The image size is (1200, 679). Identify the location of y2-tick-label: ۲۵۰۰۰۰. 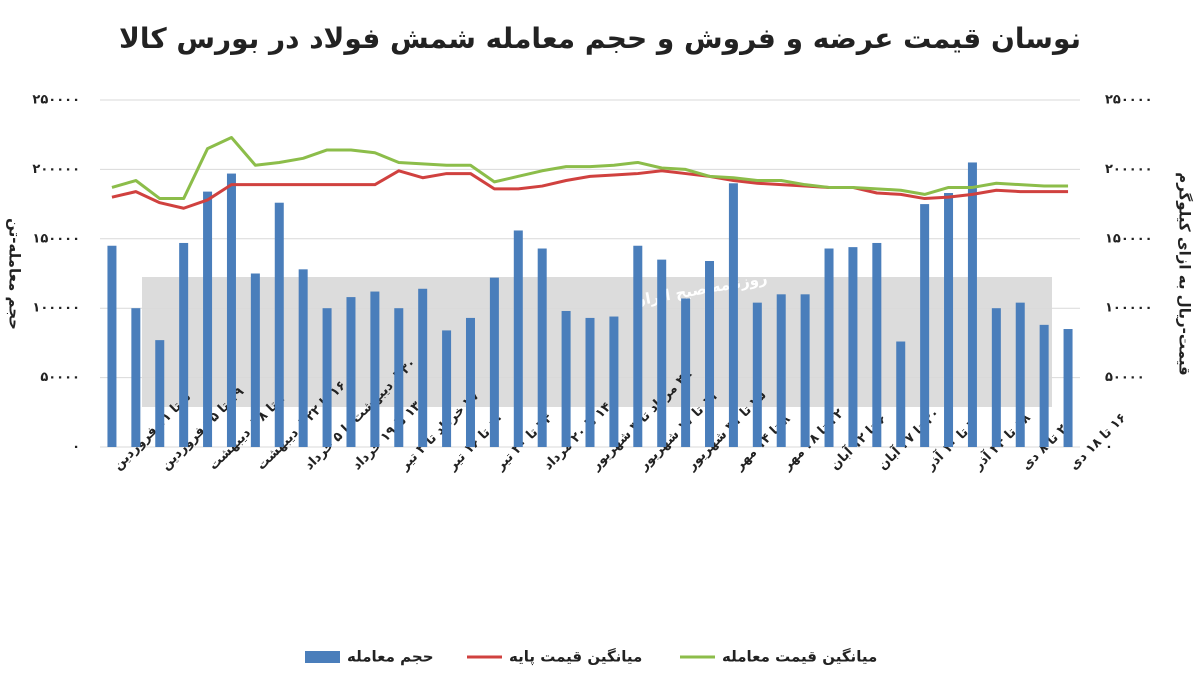
(1129, 100).